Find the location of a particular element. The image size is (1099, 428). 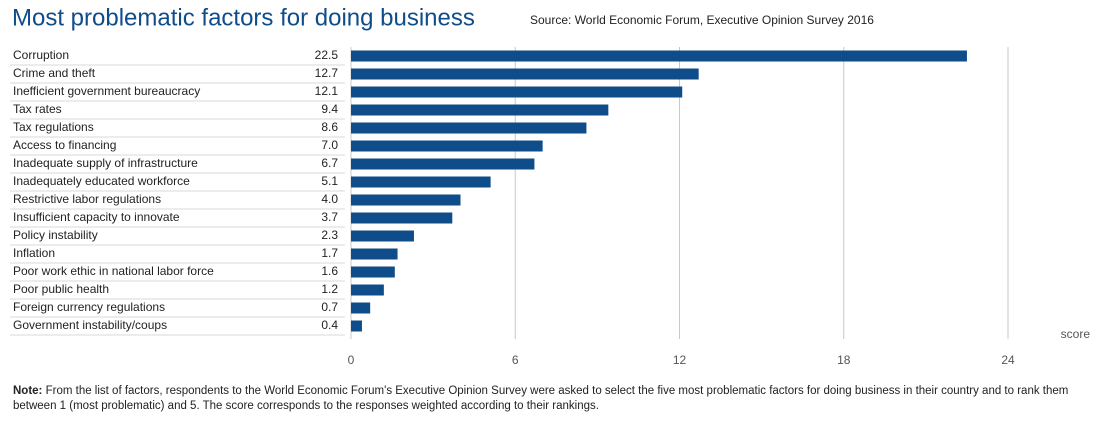

y-tick-label: Insufficient capacity to innovate is located at coordinates (96, 217).